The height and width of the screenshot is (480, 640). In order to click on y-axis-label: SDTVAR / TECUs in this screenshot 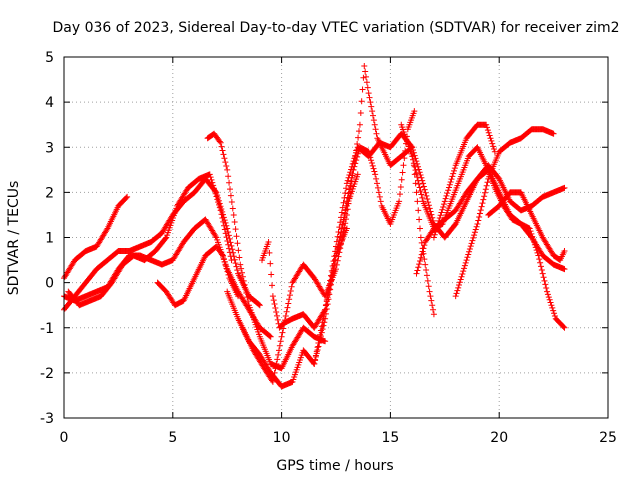, I will do `click(14, 238)`.